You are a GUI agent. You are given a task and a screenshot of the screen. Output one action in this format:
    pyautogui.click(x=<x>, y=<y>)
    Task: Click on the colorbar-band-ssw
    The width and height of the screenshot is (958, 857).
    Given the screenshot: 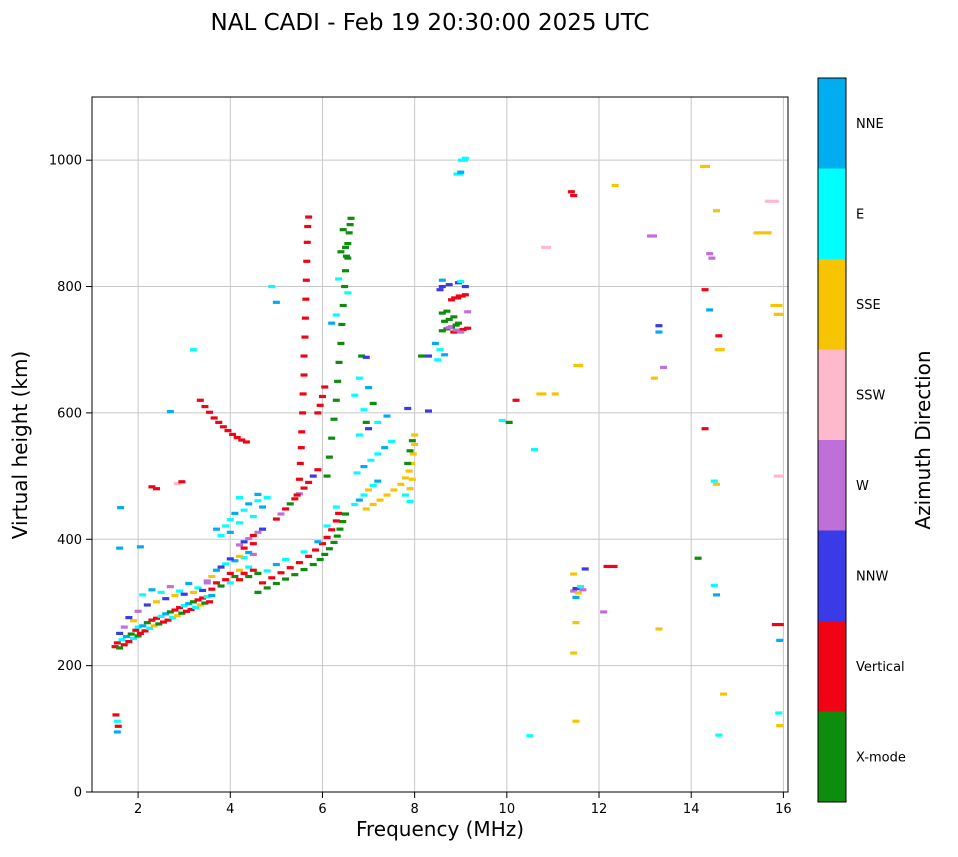 What is the action you would take?
    pyautogui.click(x=832, y=395)
    